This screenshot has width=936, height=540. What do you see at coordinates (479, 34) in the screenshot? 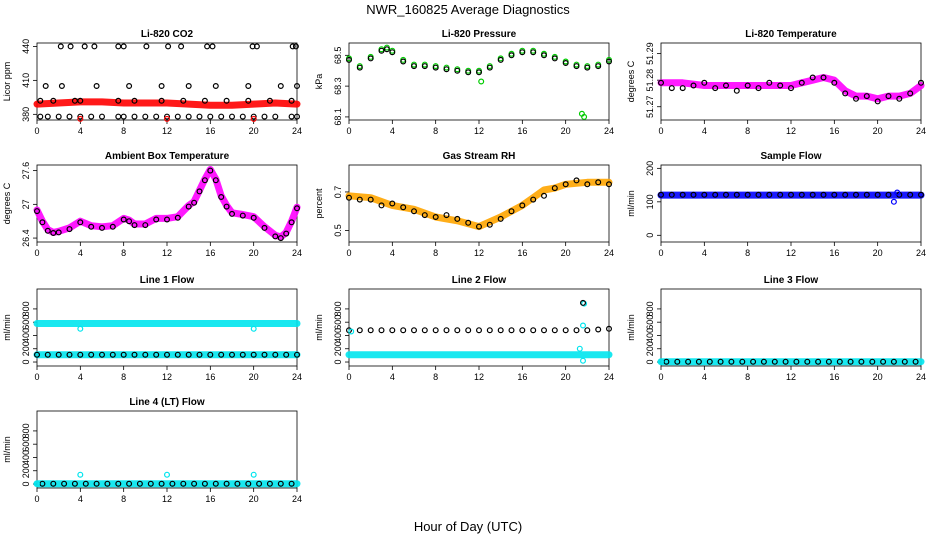
I see `panel-title: Li-820 Pressure` at bounding box center [479, 34].